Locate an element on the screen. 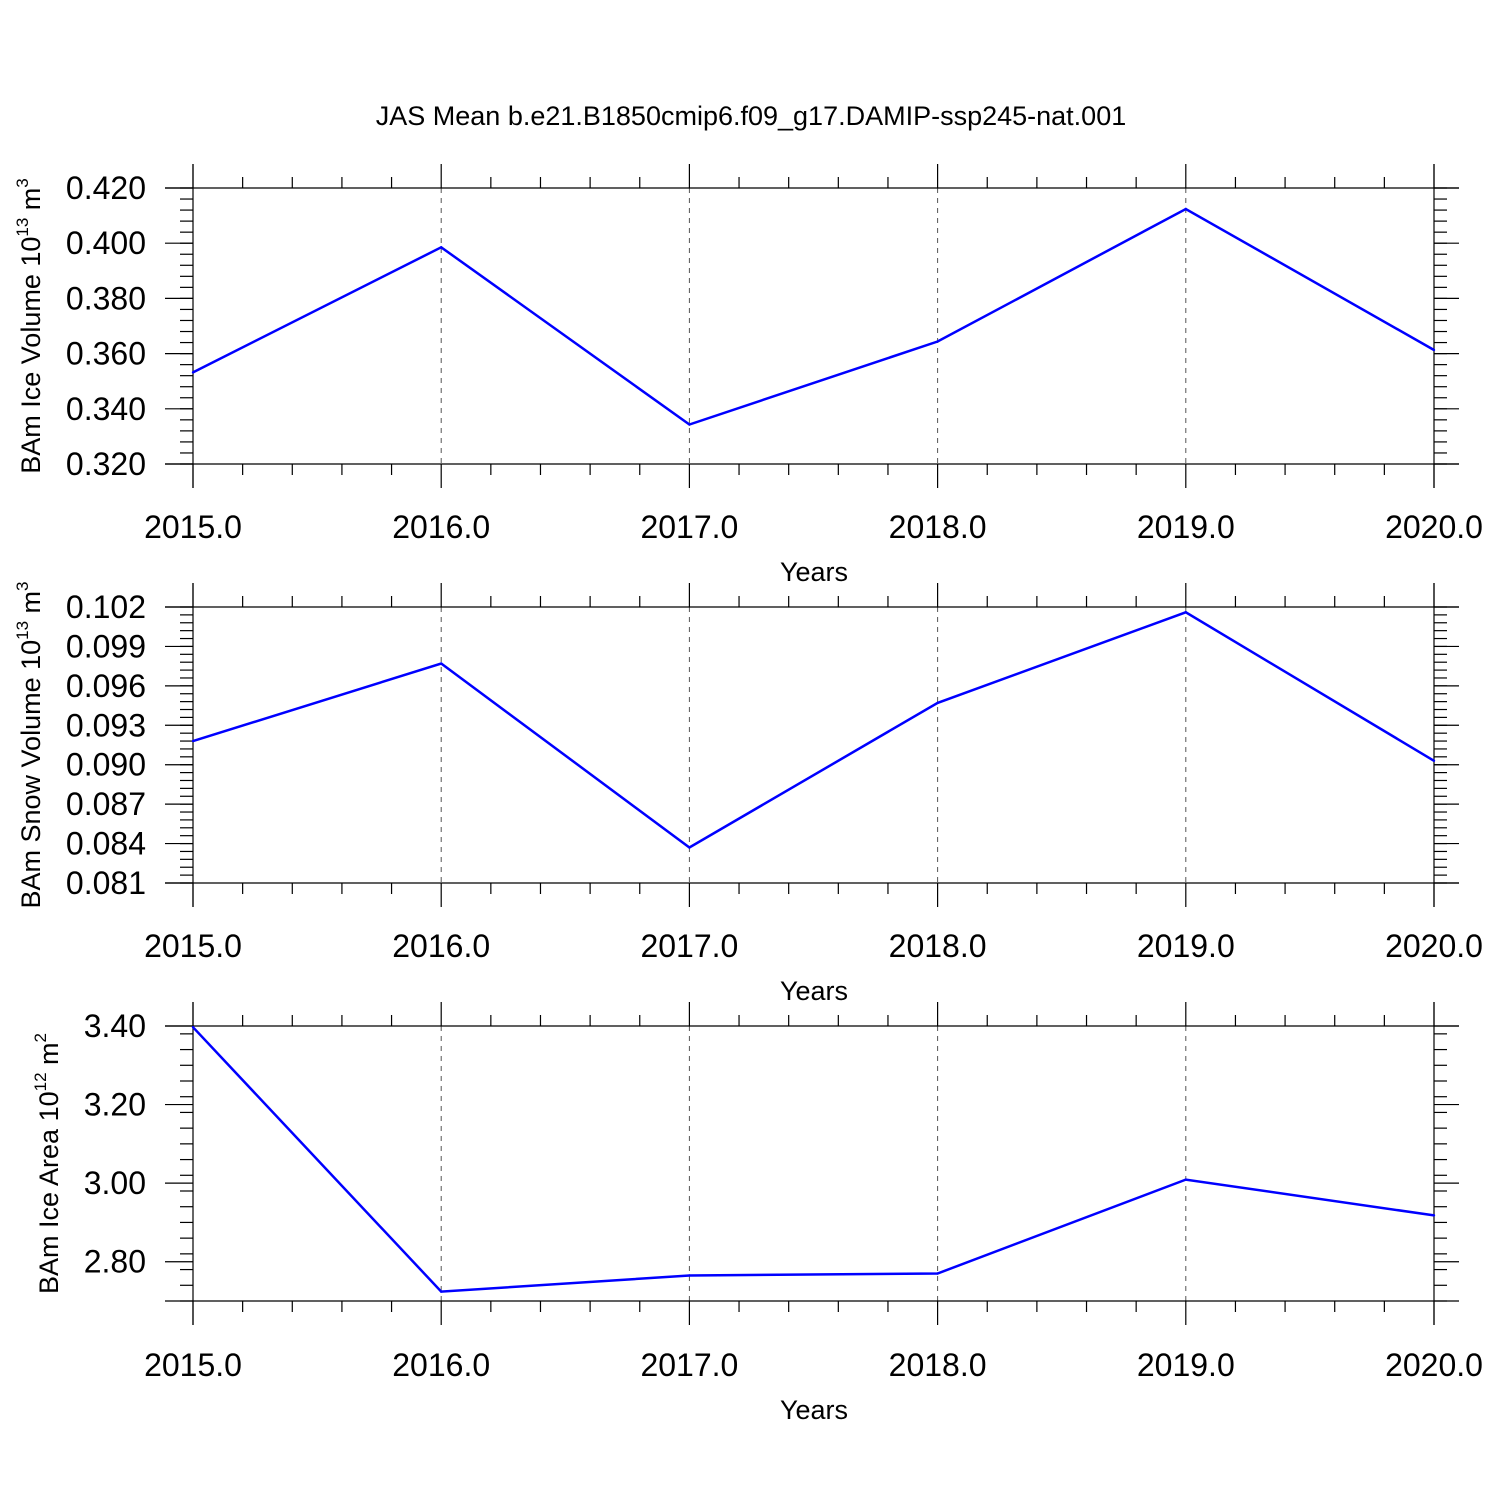 The image size is (1500, 1500). y-tick-label: 0.360 is located at coordinates (106, 354).